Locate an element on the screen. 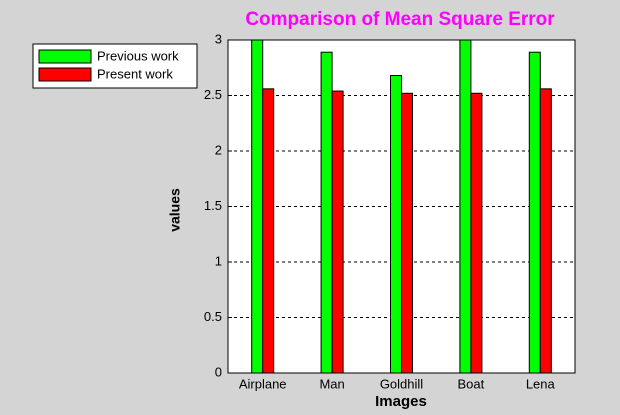  y-tick-label: 1.5 is located at coordinates (213, 205).